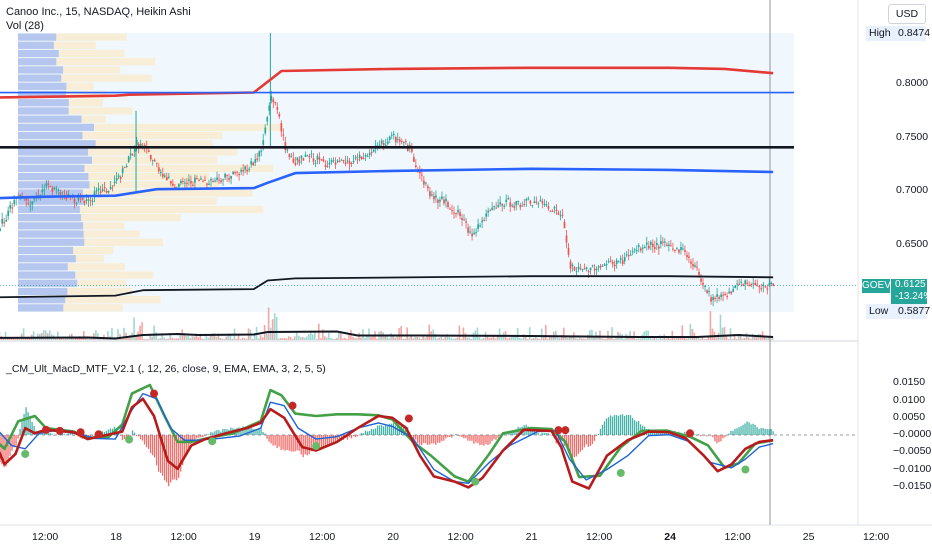 The height and width of the screenshot is (550, 932). Describe the element at coordinates (25, 26) in the screenshot. I see `volume-legend: Vol (28)` at that location.